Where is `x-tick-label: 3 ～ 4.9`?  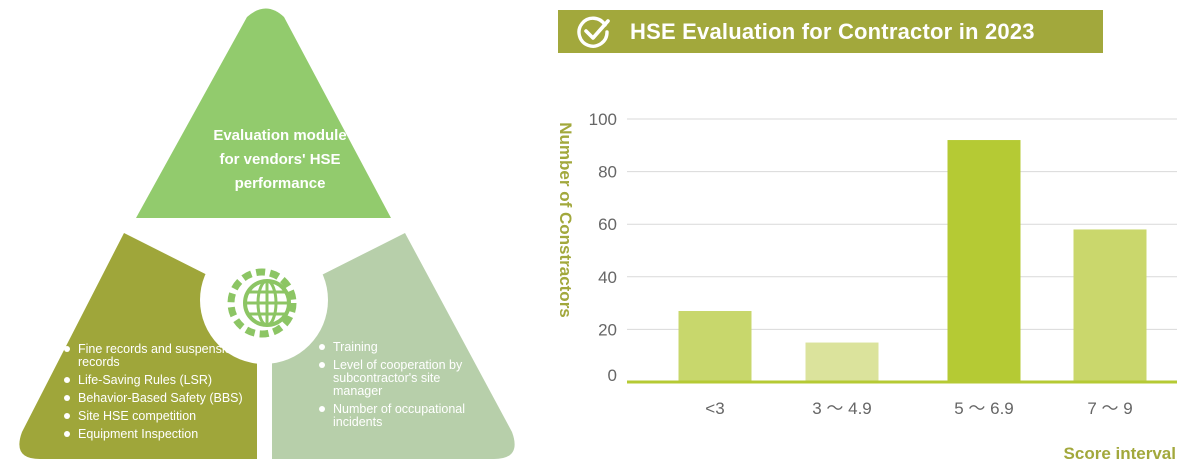
x-tick-label: 3 ～ 4.9 is located at coordinates (842, 408).